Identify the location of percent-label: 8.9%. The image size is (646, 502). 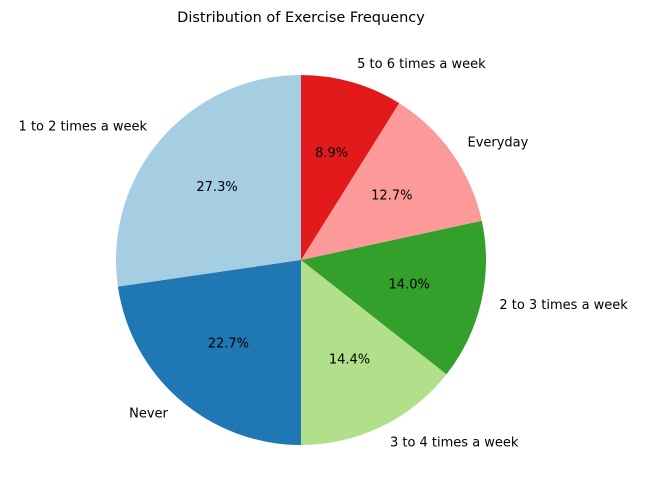
(331, 153).